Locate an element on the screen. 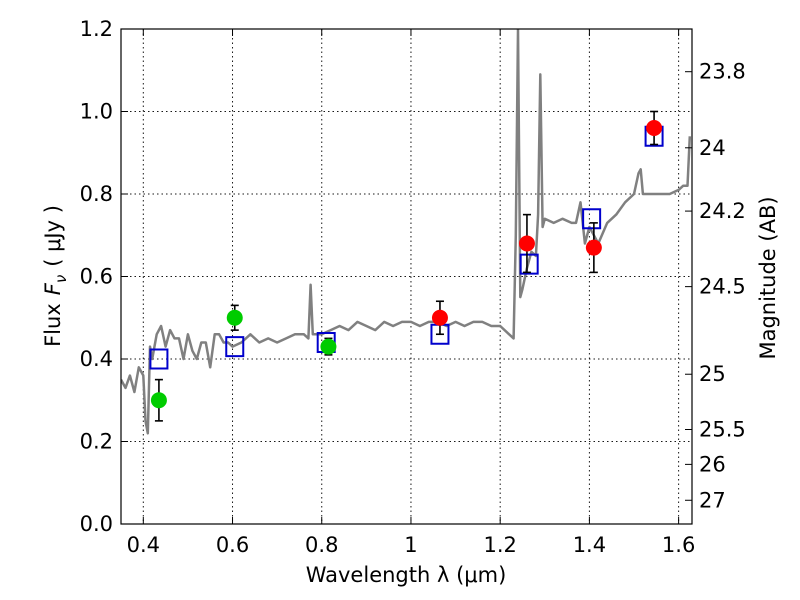 This screenshot has width=800, height=600. y2-tick-label: 26 is located at coordinates (712, 464).